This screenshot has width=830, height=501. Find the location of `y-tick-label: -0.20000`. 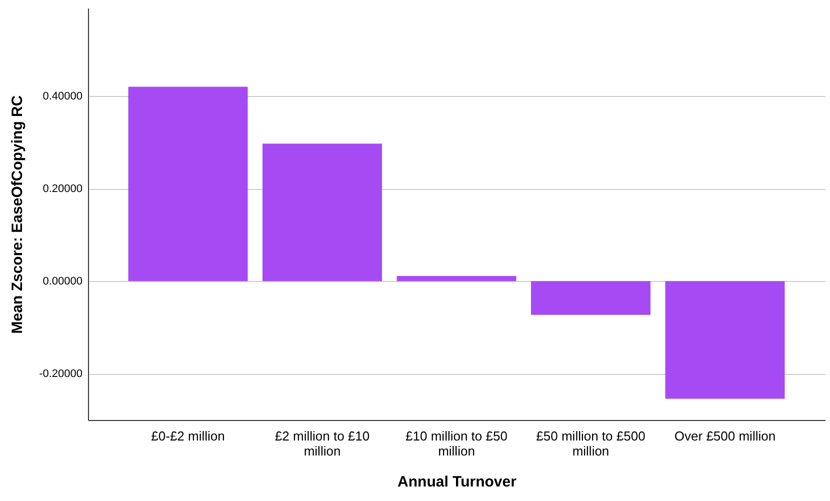

y-tick-label: -0.20000 is located at coordinates (60, 374).